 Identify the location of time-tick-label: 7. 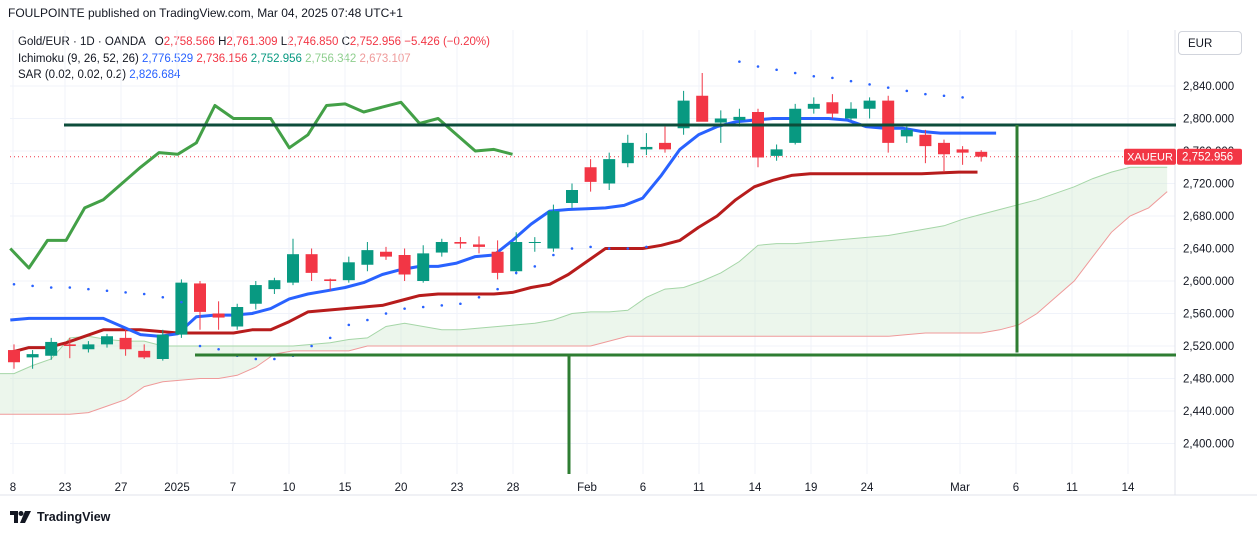
(233, 488).